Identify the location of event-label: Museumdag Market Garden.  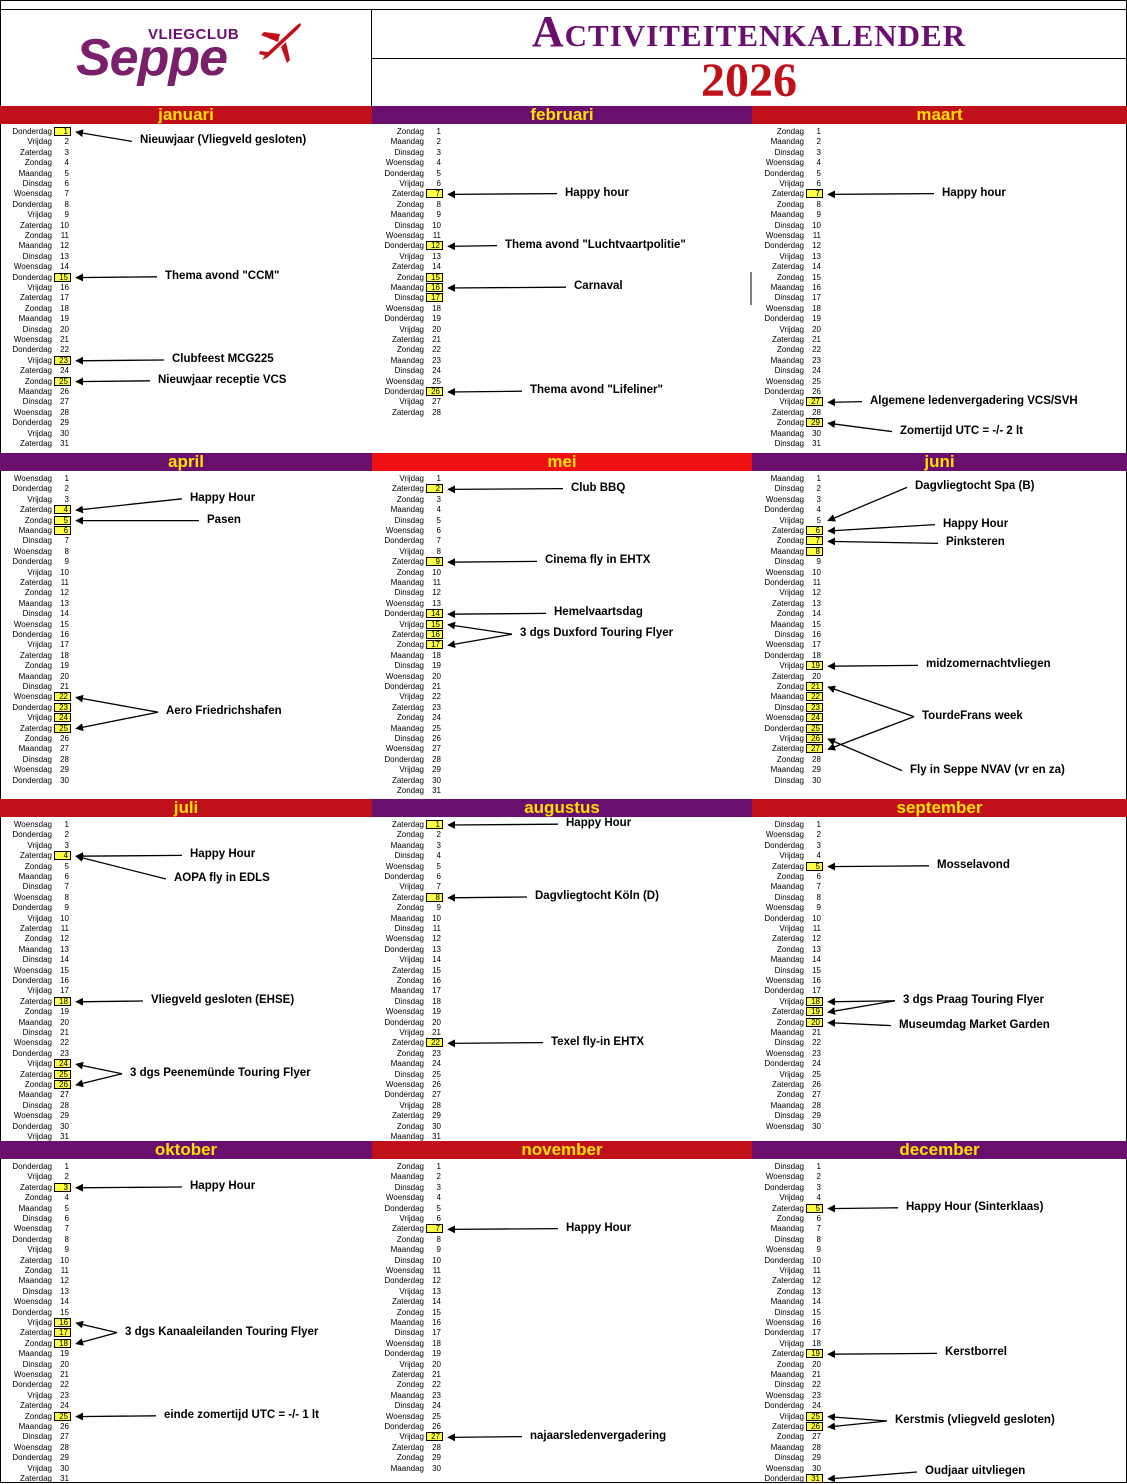
(974, 1024).